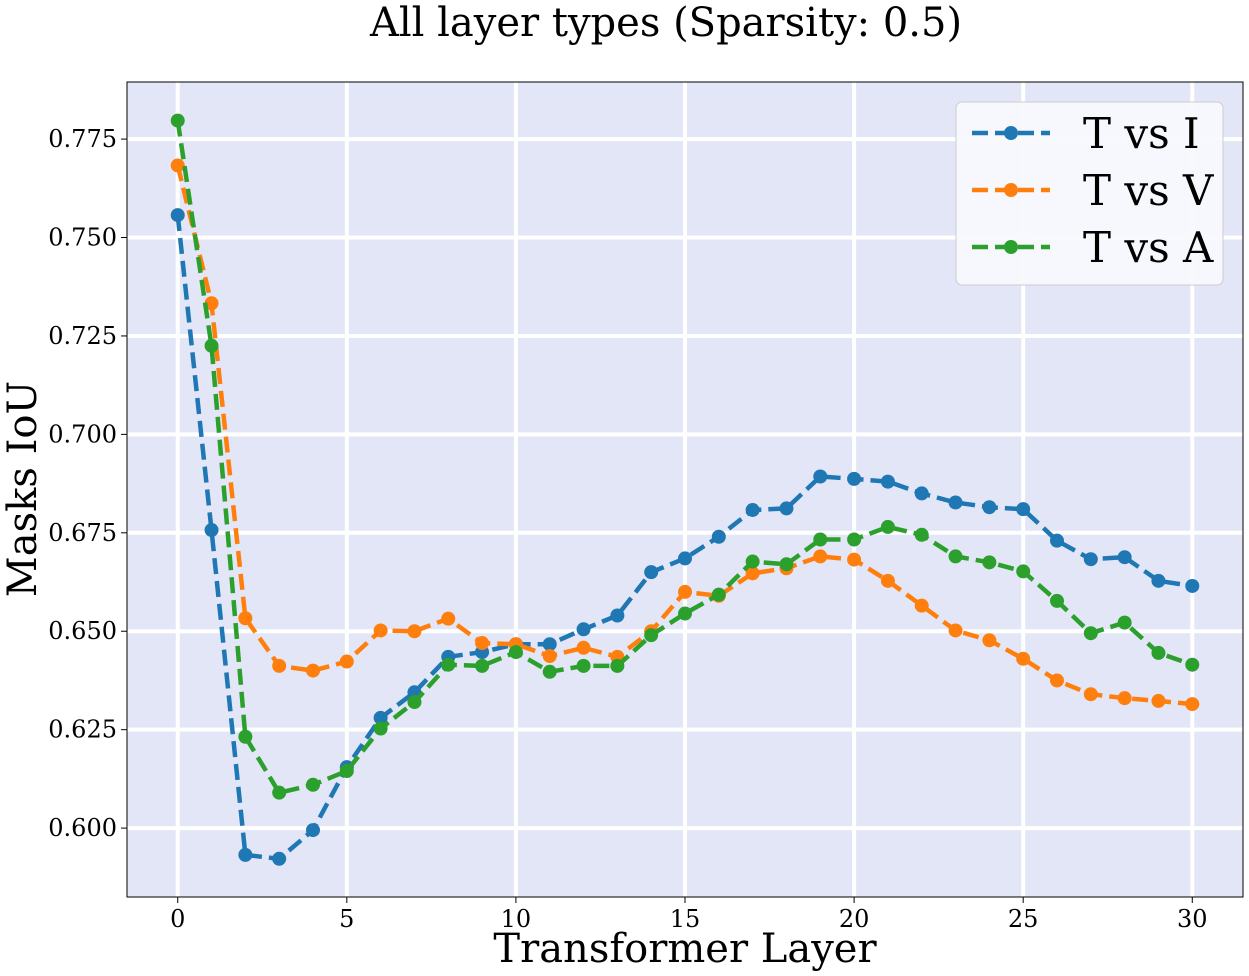 This screenshot has height=976, width=1249. Describe the element at coordinates (665, 23) in the screenshot. I see `chart-title: All layer types (Sparsity: 0.5)` at that location.